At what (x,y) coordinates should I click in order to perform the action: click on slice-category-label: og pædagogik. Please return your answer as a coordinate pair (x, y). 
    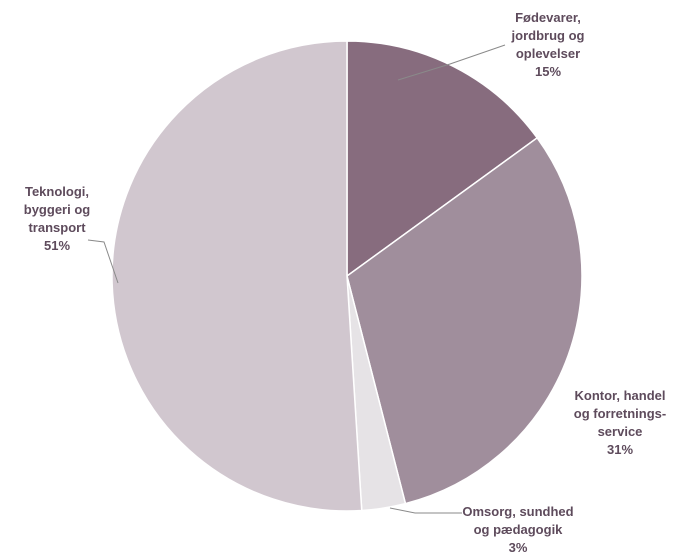
    Looking at the image, I should click on (519, 529).